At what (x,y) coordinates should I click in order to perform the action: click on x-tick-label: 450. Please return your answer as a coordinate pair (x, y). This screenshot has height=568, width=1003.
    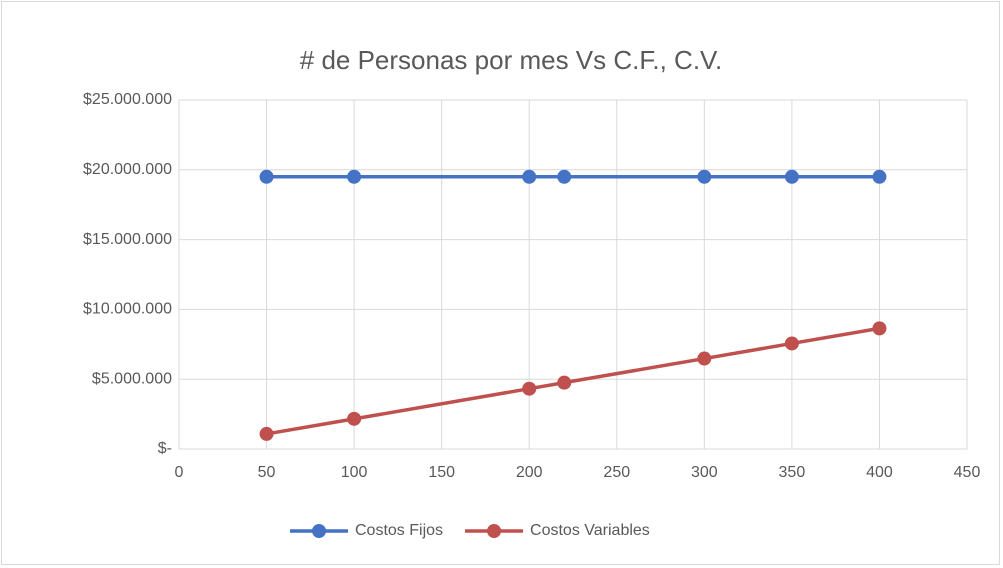
    Looking at the image, I should click on (967, 472).